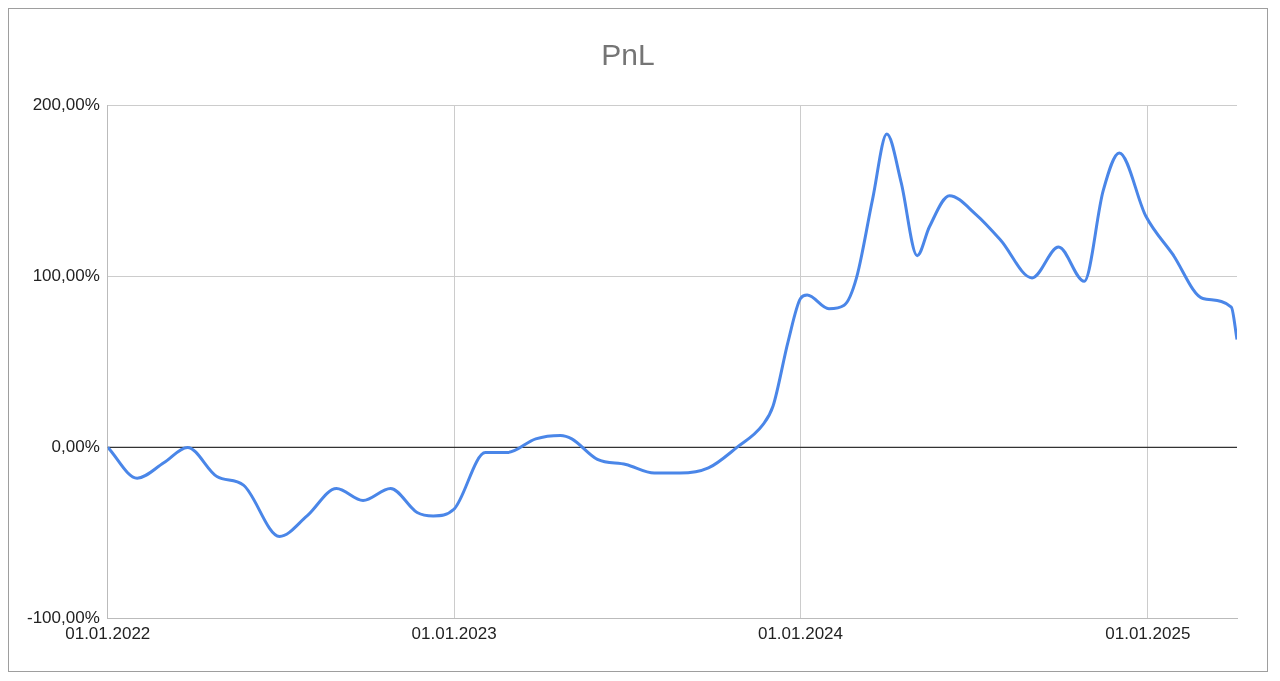 The image size is (1280, 681). I want to click on x-tick-label: 01.01.2024, so click(800, 634).